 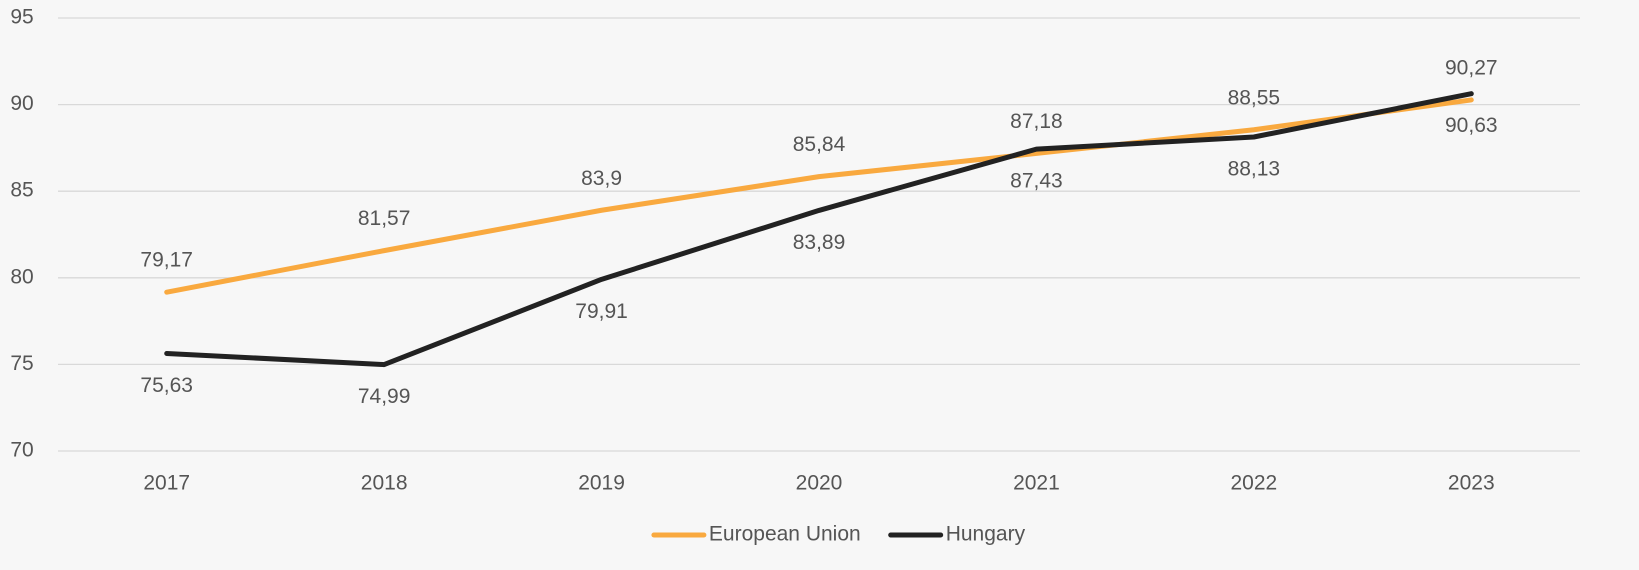 What do you see at coordinates (384, 483) in the screenshot?
I see `x-tick-label: 2018` at bounding box center [384, 483].